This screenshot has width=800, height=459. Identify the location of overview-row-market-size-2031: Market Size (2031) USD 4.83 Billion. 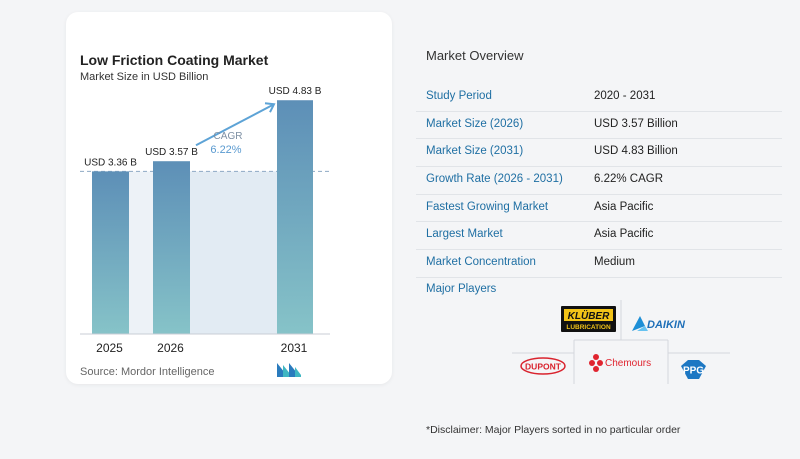
(599, 153).